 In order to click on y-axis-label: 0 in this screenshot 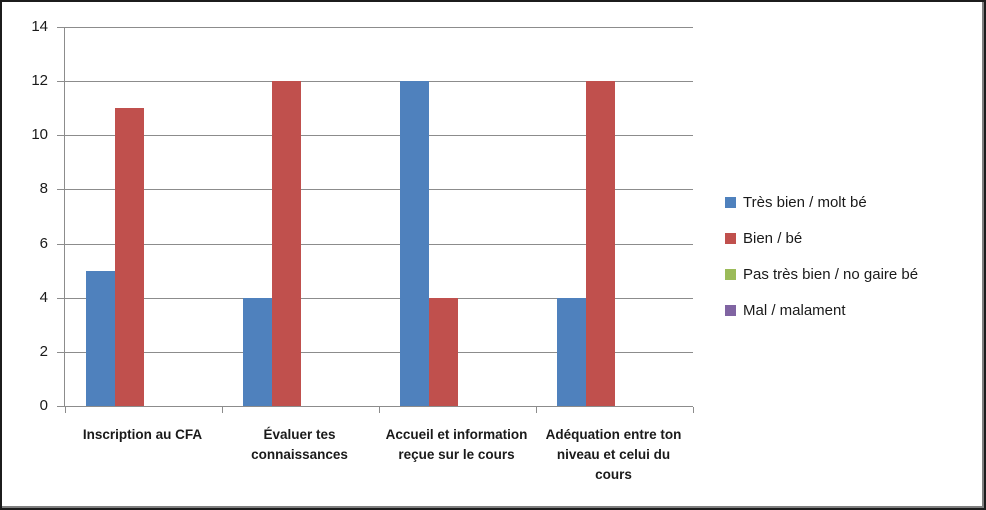, I will do `click(43, 405)`.